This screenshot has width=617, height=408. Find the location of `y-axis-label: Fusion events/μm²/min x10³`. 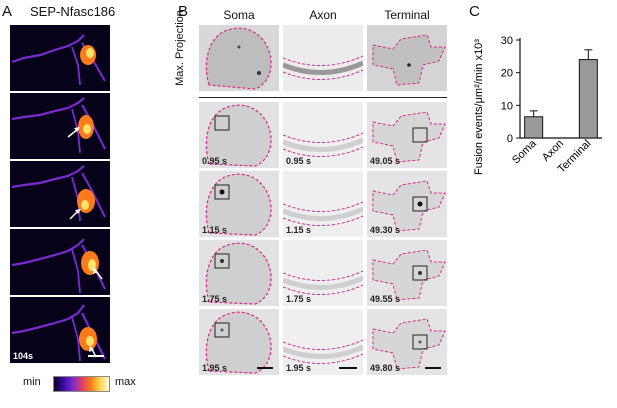

y-axis-label: Fusion events/μm²/min x10³ is located at coordinates (479, 107).